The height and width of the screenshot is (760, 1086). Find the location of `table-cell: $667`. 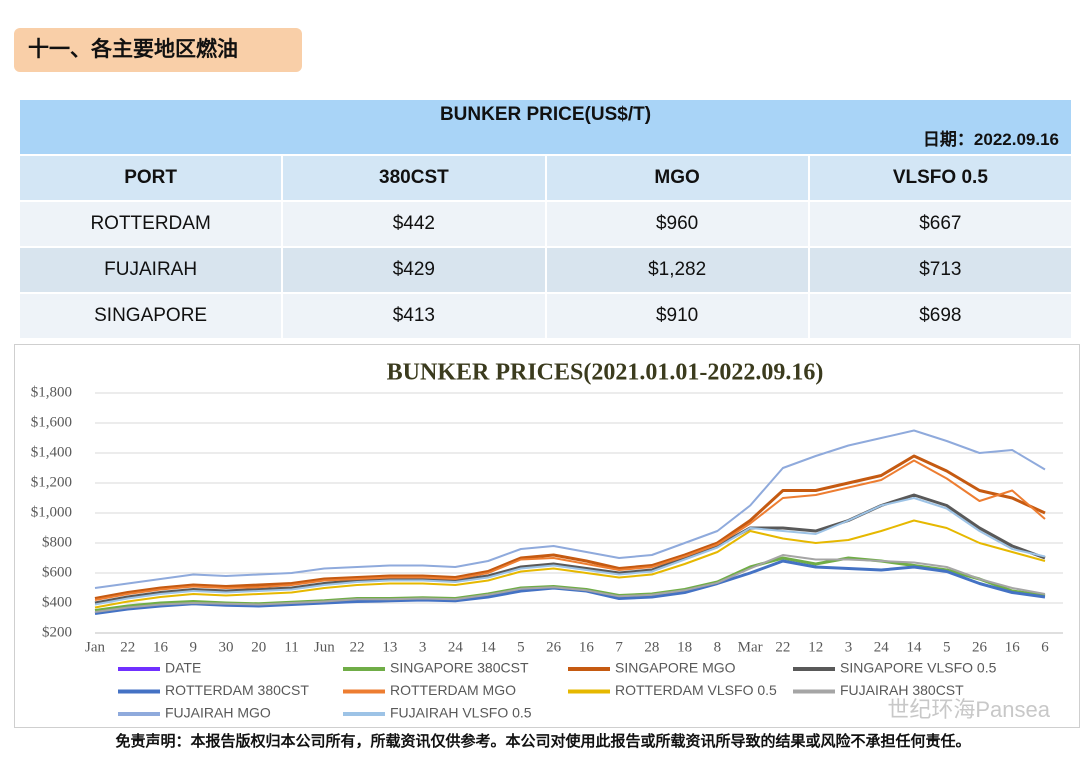

table-cell: $667 is located at coordinates (940, 224).